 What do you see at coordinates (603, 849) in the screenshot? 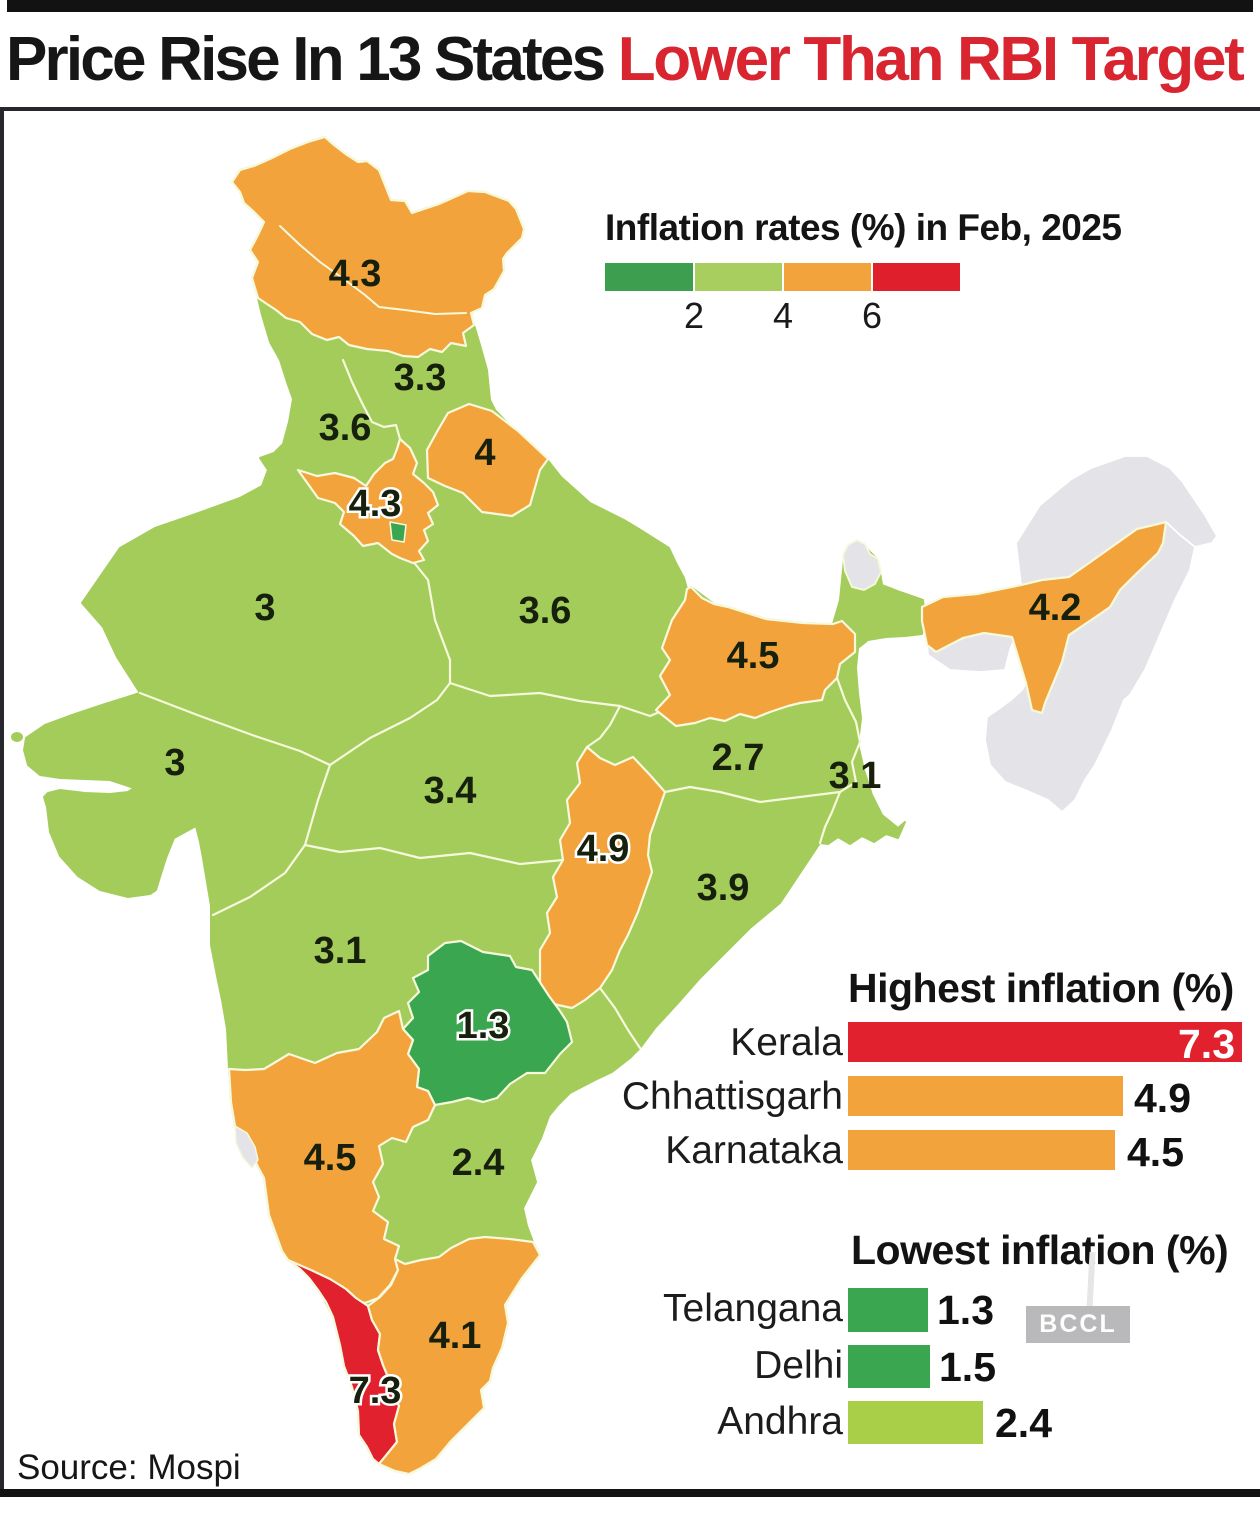
I see `svg-text: 4.9` at bounding box center [603, 849].